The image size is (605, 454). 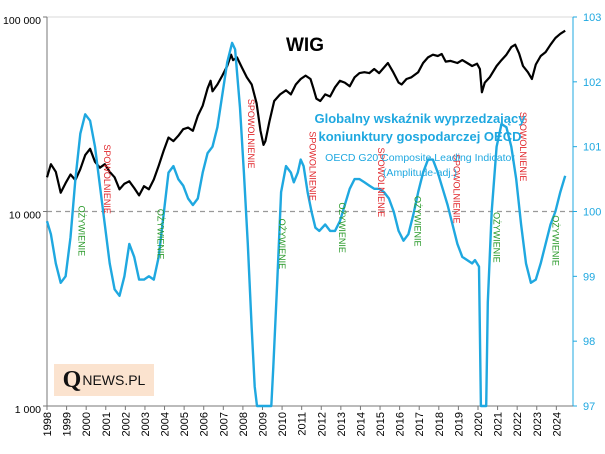 What do you see at coordinates (28, 410) in the screenshot?
I see `left-axis-tick-label: 1 000` at bounding box center [28, 410].